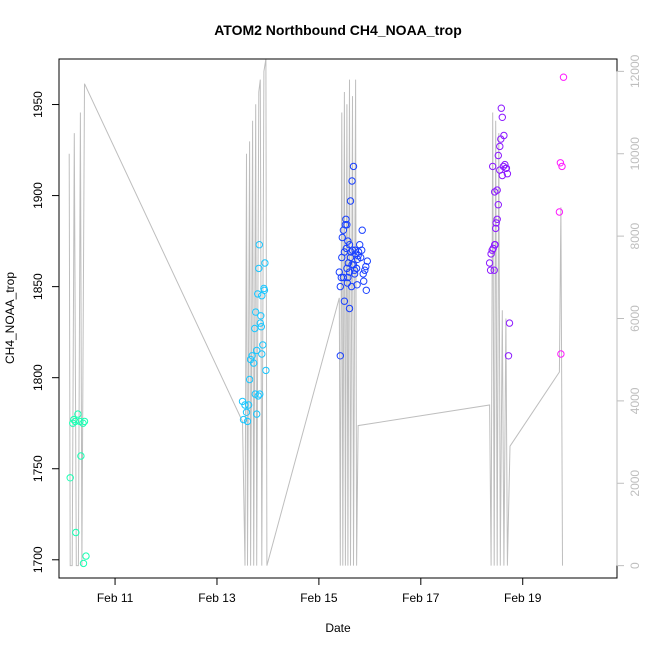  I want to click on y-axis-left: 1700 1750 1800 1850 1900 1950, so click(45, 332).